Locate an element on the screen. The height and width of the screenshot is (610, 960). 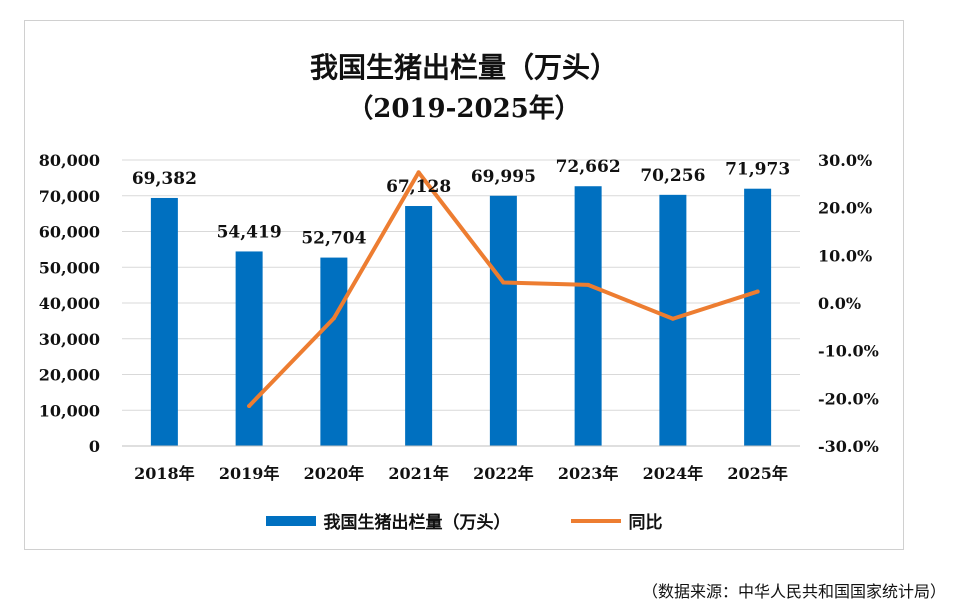
bar-value-label: 54,419 is located at coordinates (249, 232).